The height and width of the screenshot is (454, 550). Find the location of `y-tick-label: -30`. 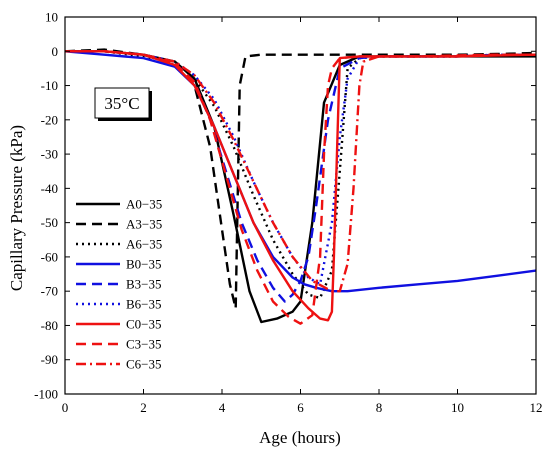

y-tick-label: -30 is located at coordinates (49, 154).